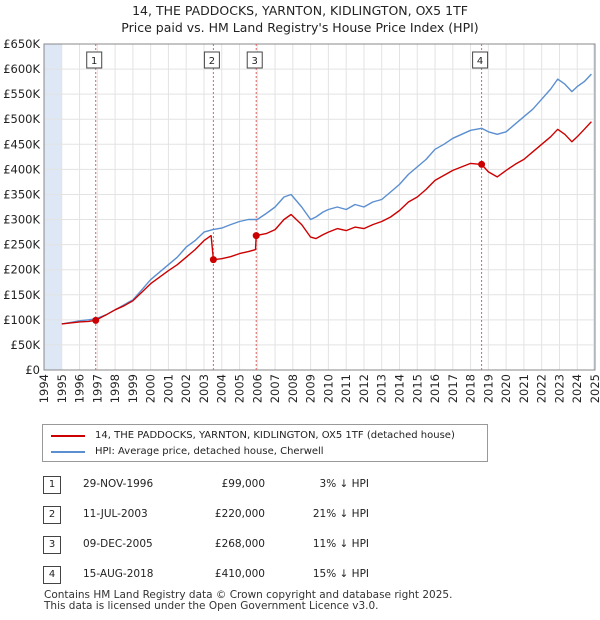  What do you see at coordinates (21, 245) in the screenshot?
I see `y-tick-label: £250K` at bounding box center [21, 245].